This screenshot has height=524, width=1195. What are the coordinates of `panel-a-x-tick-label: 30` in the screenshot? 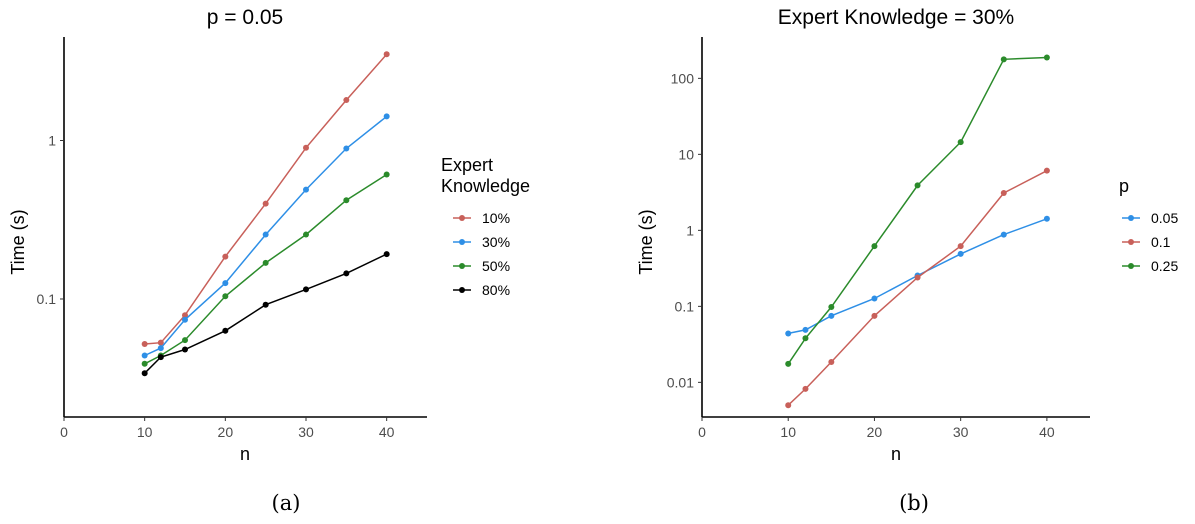 It's located at (306, 432).